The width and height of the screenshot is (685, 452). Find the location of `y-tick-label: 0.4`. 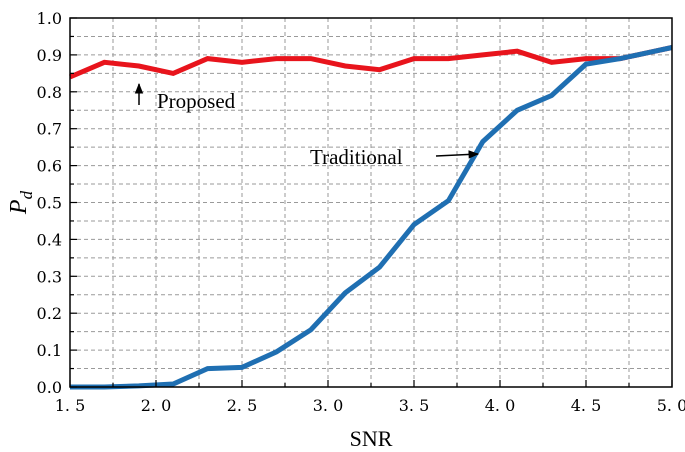

y-tick-label: 0.4 is located at coordinates (49, 239).